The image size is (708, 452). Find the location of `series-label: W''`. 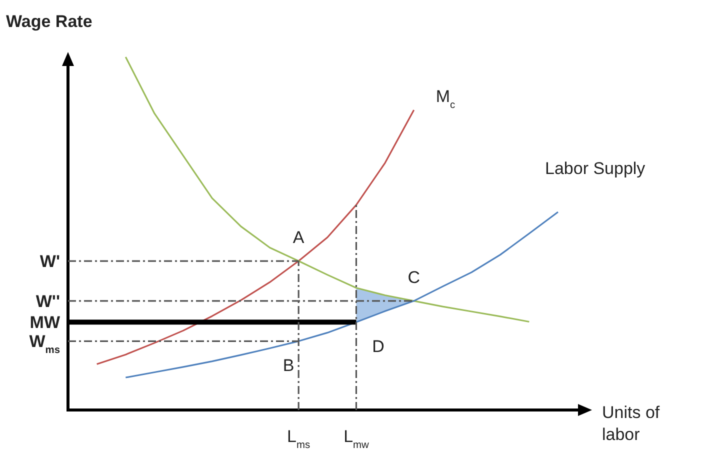

series-label: W'' is located at coordinates (48, 301).